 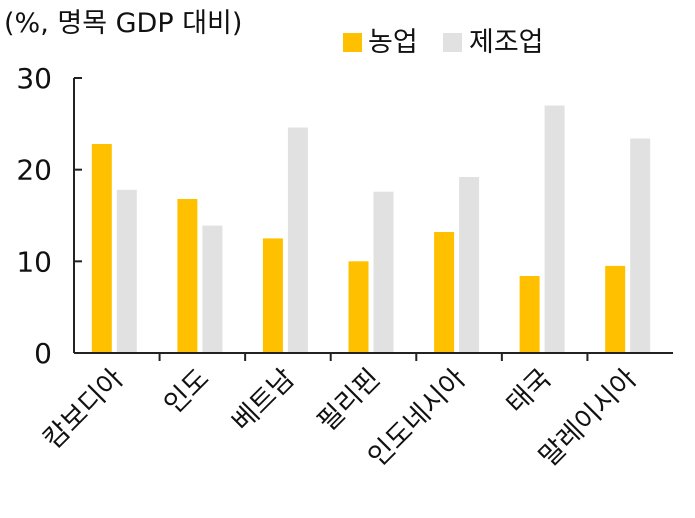 What do you see at coordinates (84, 409) in the screenshot?
I see `x-category-label: 캄보디아` at bounding box center [84, 409].